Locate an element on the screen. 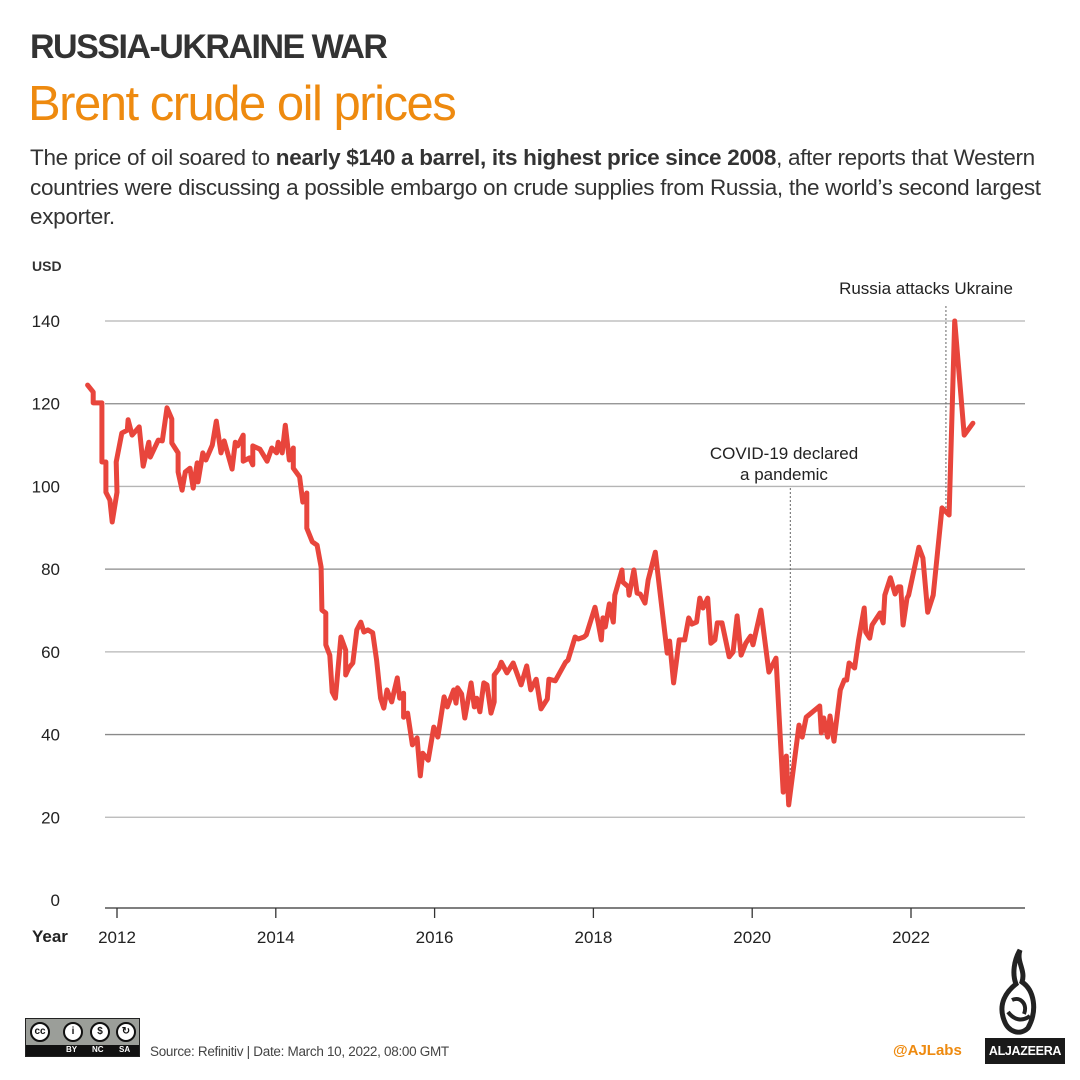 This screenshot has width=1080, height=1080. x-tick-label: 2016 is located at coordinates (435, 937).